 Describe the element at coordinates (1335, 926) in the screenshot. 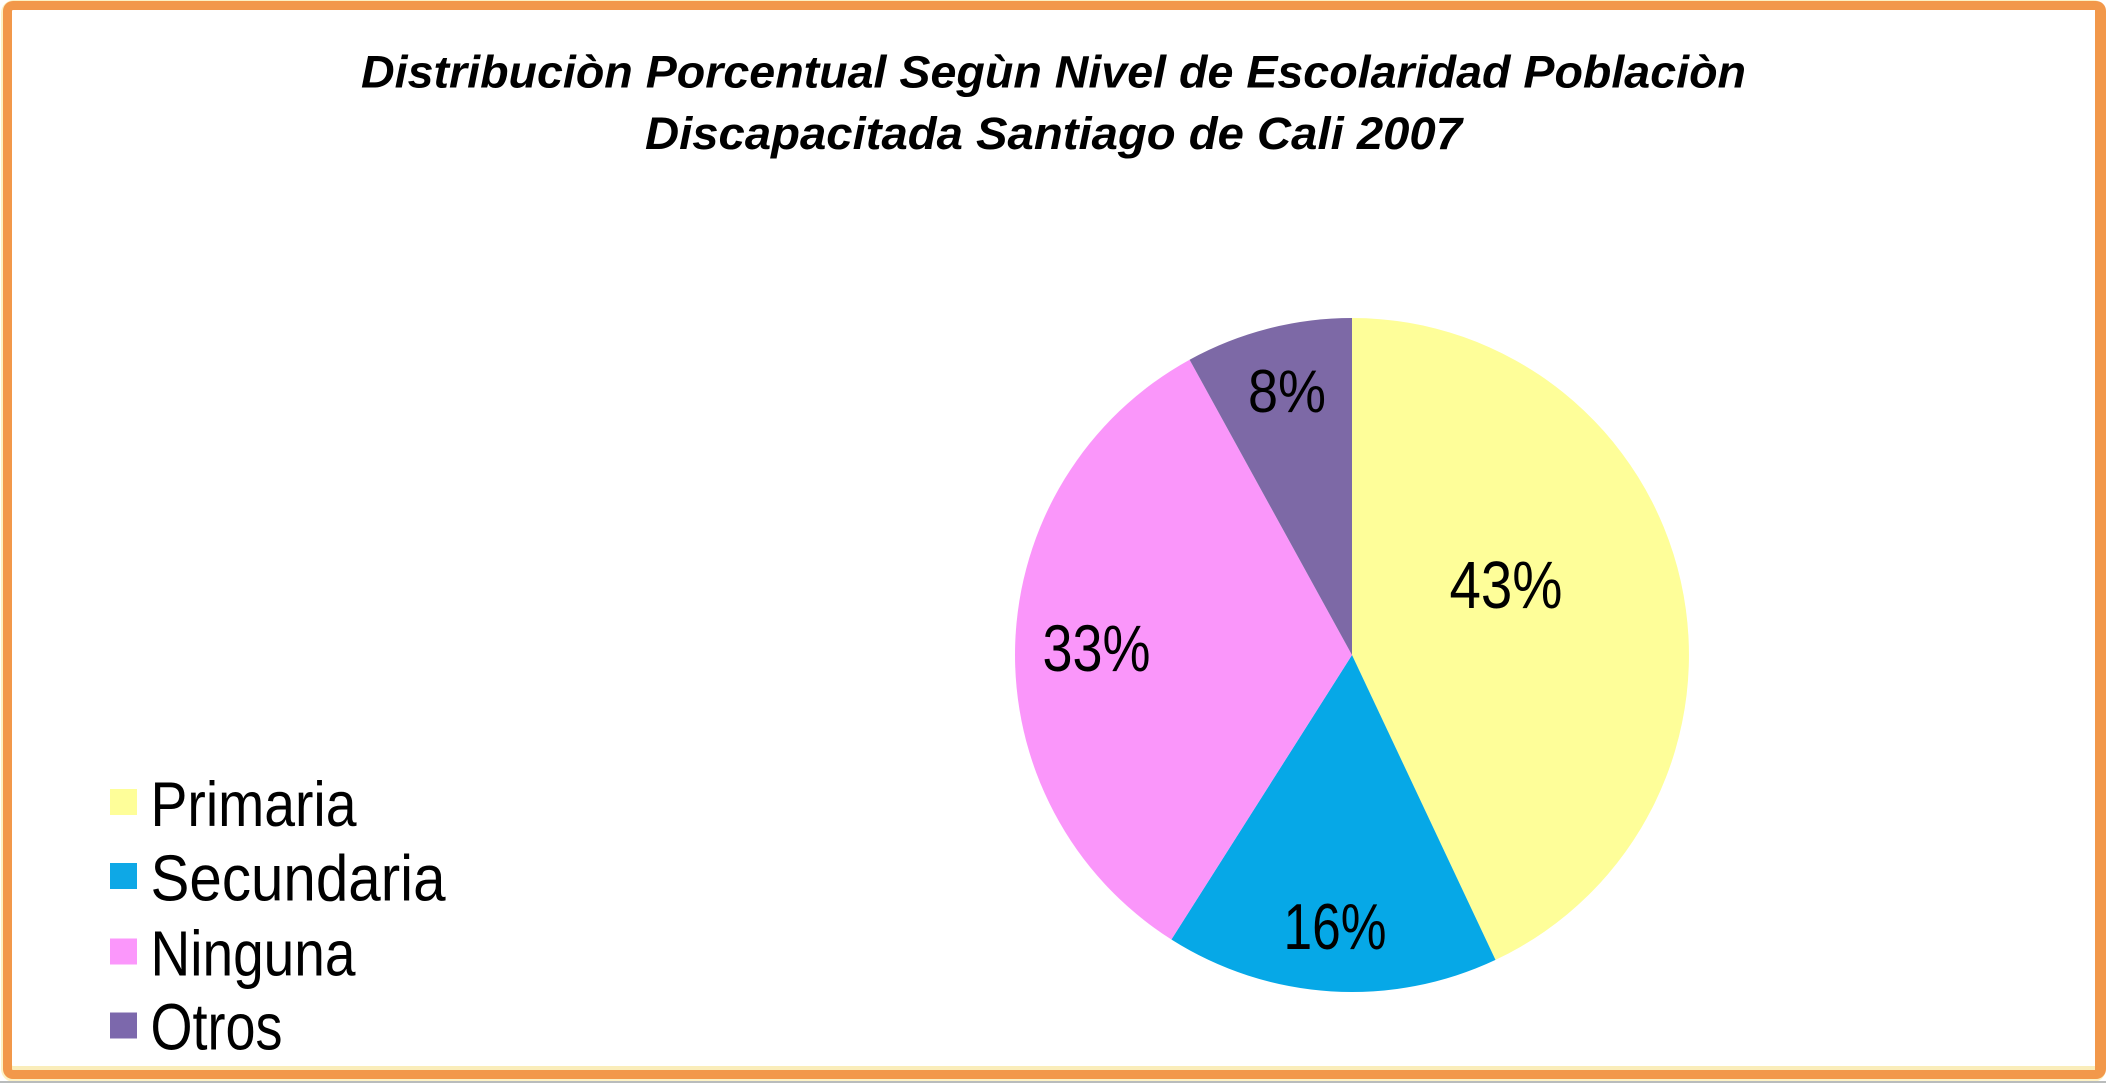

I see `svg-text: 16%` at that location.